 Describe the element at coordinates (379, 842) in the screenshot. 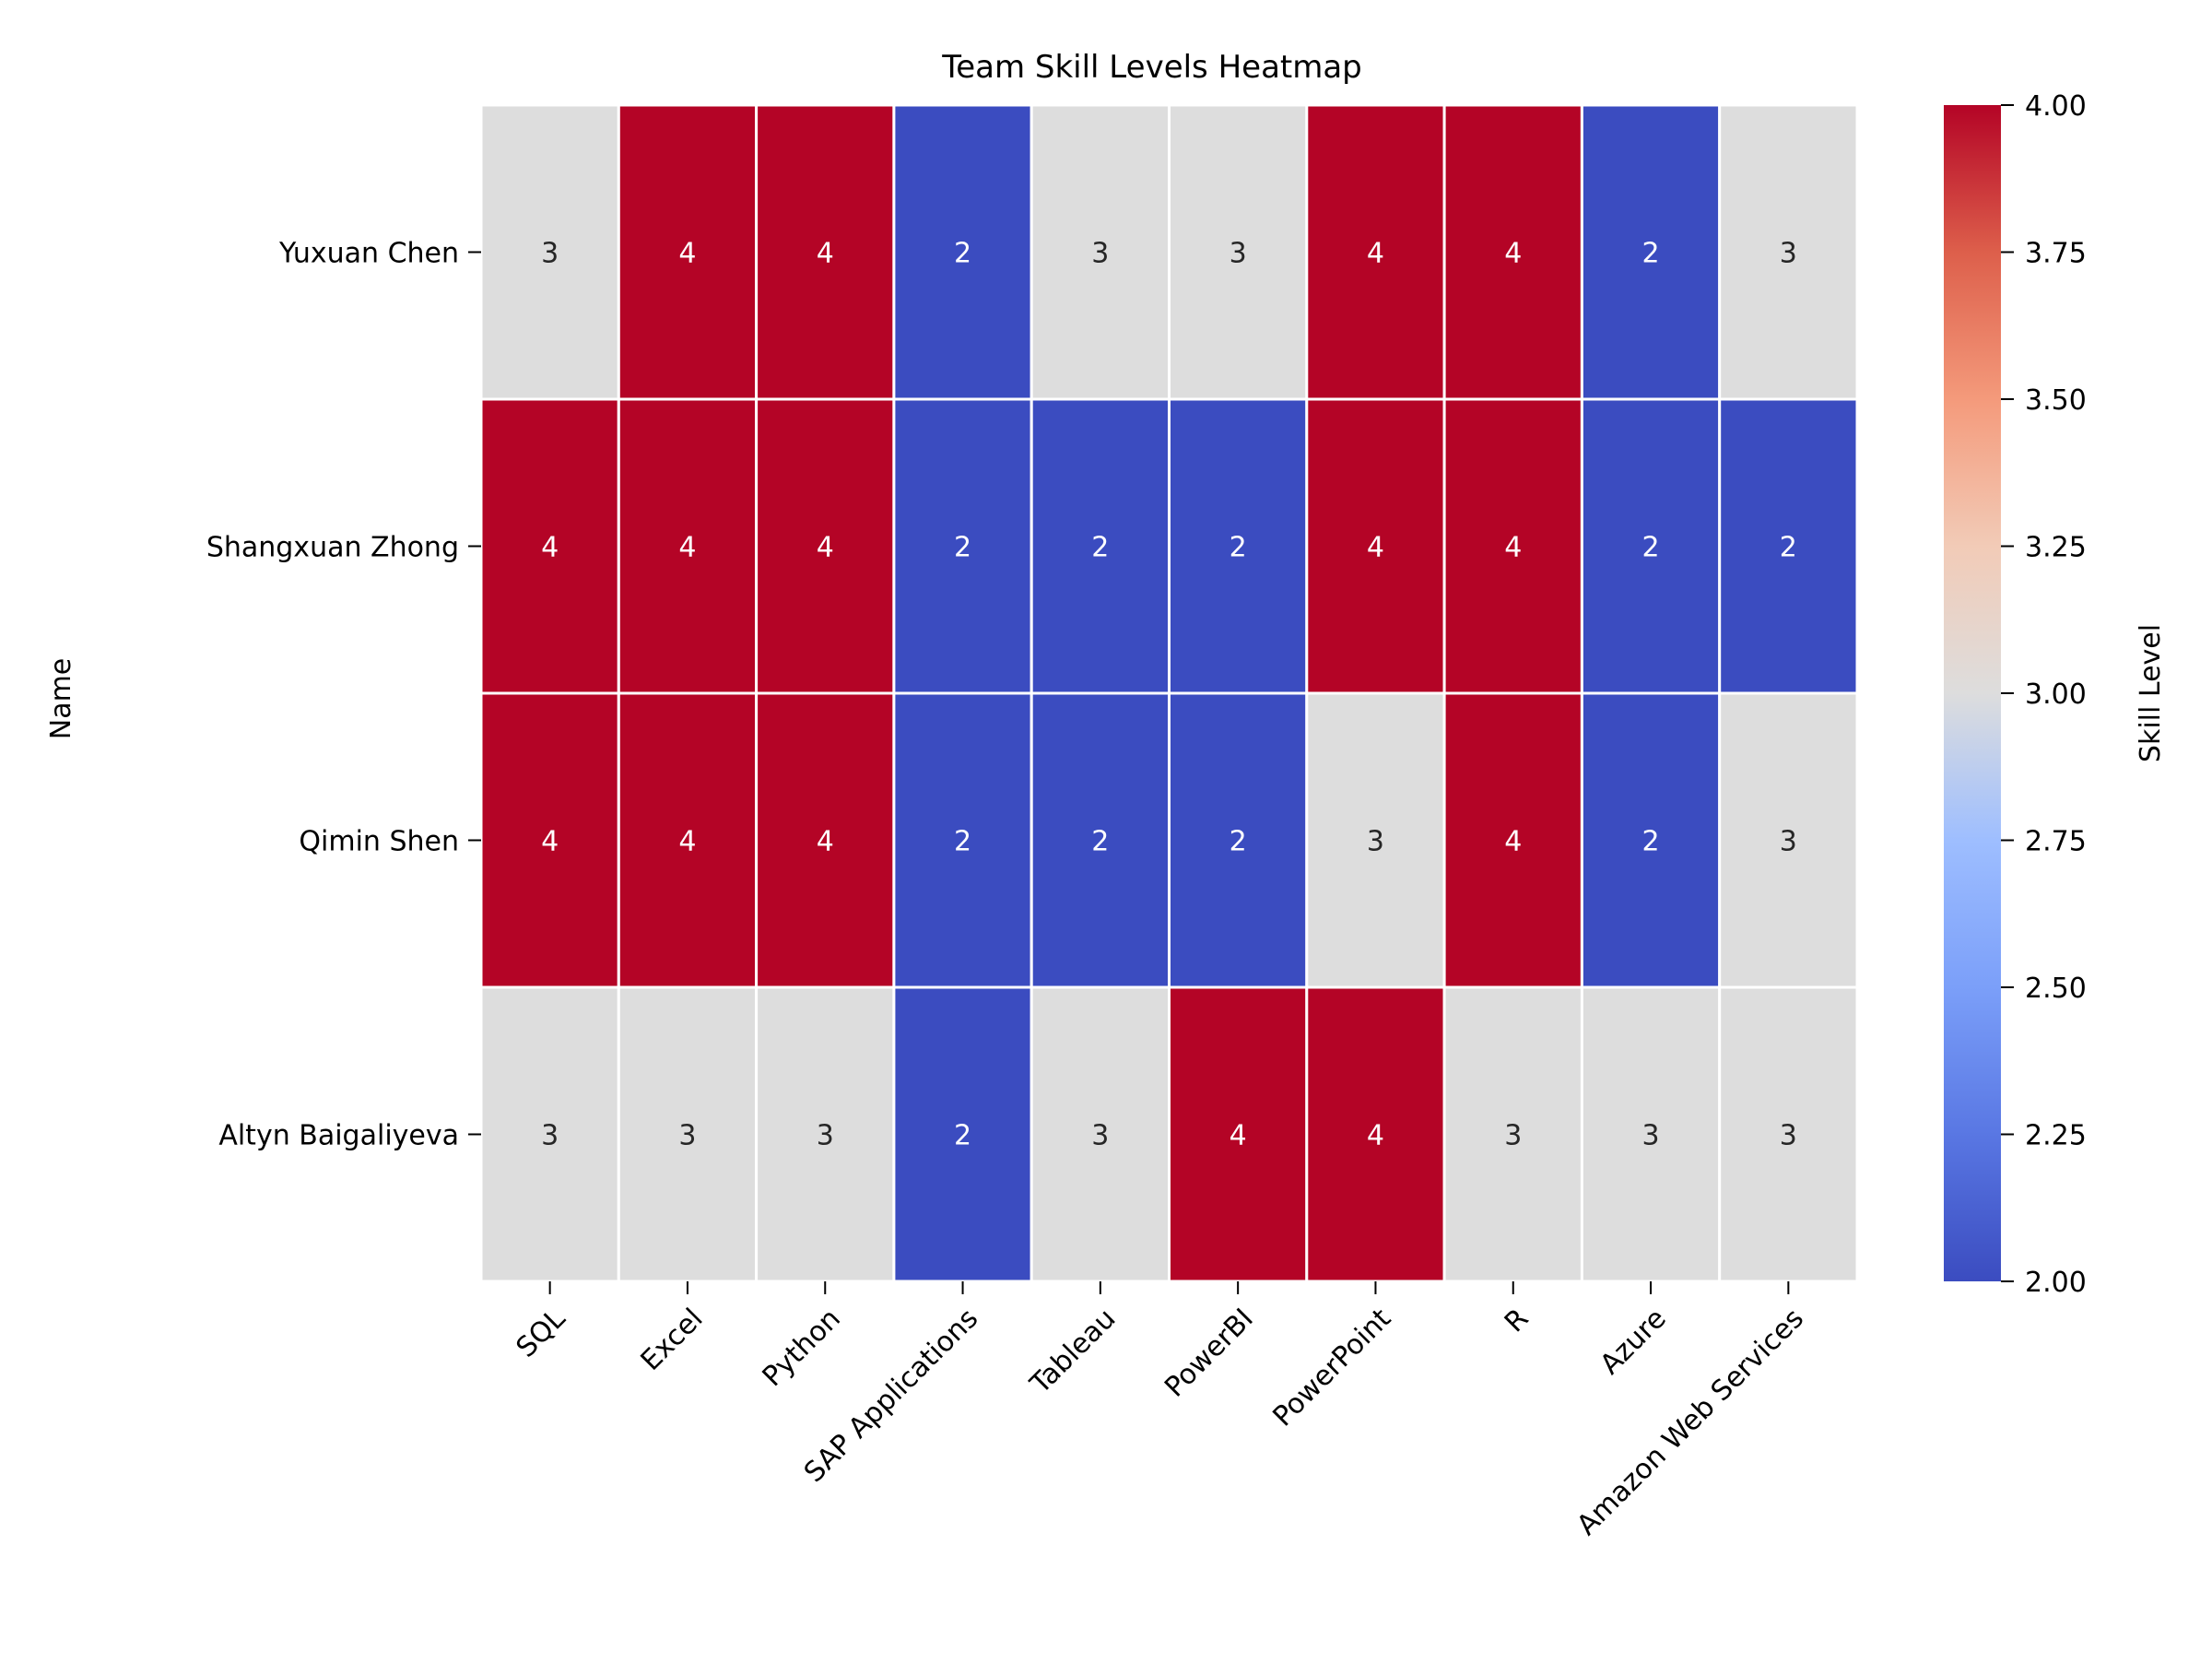

I see `y-tick-label: Qimin Shen` at that location.